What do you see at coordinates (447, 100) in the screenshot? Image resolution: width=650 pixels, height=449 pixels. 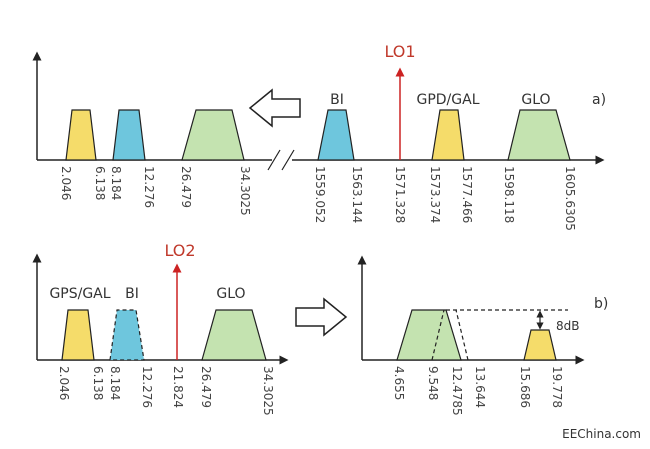 I see `band-label-gpd-gal: GPD/GAL` at bounding box center [447, 100].